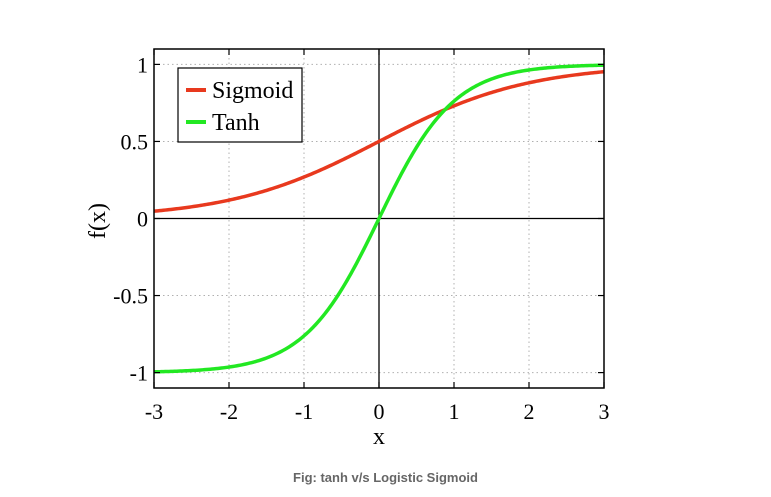 The width and height of the screenshot is (771, 497). Describe the element at coordinates (139, 373) in the screenshot. I see `y-tick-label: -1` at that location.